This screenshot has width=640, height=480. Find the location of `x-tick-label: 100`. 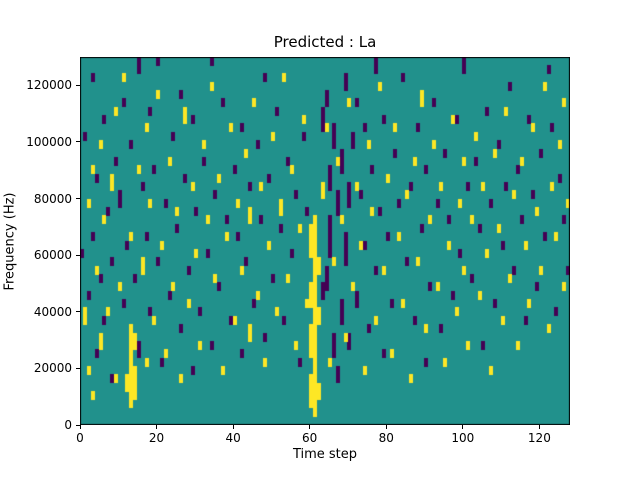

x-tick-label: 100 is located at coordinates (463, 438).